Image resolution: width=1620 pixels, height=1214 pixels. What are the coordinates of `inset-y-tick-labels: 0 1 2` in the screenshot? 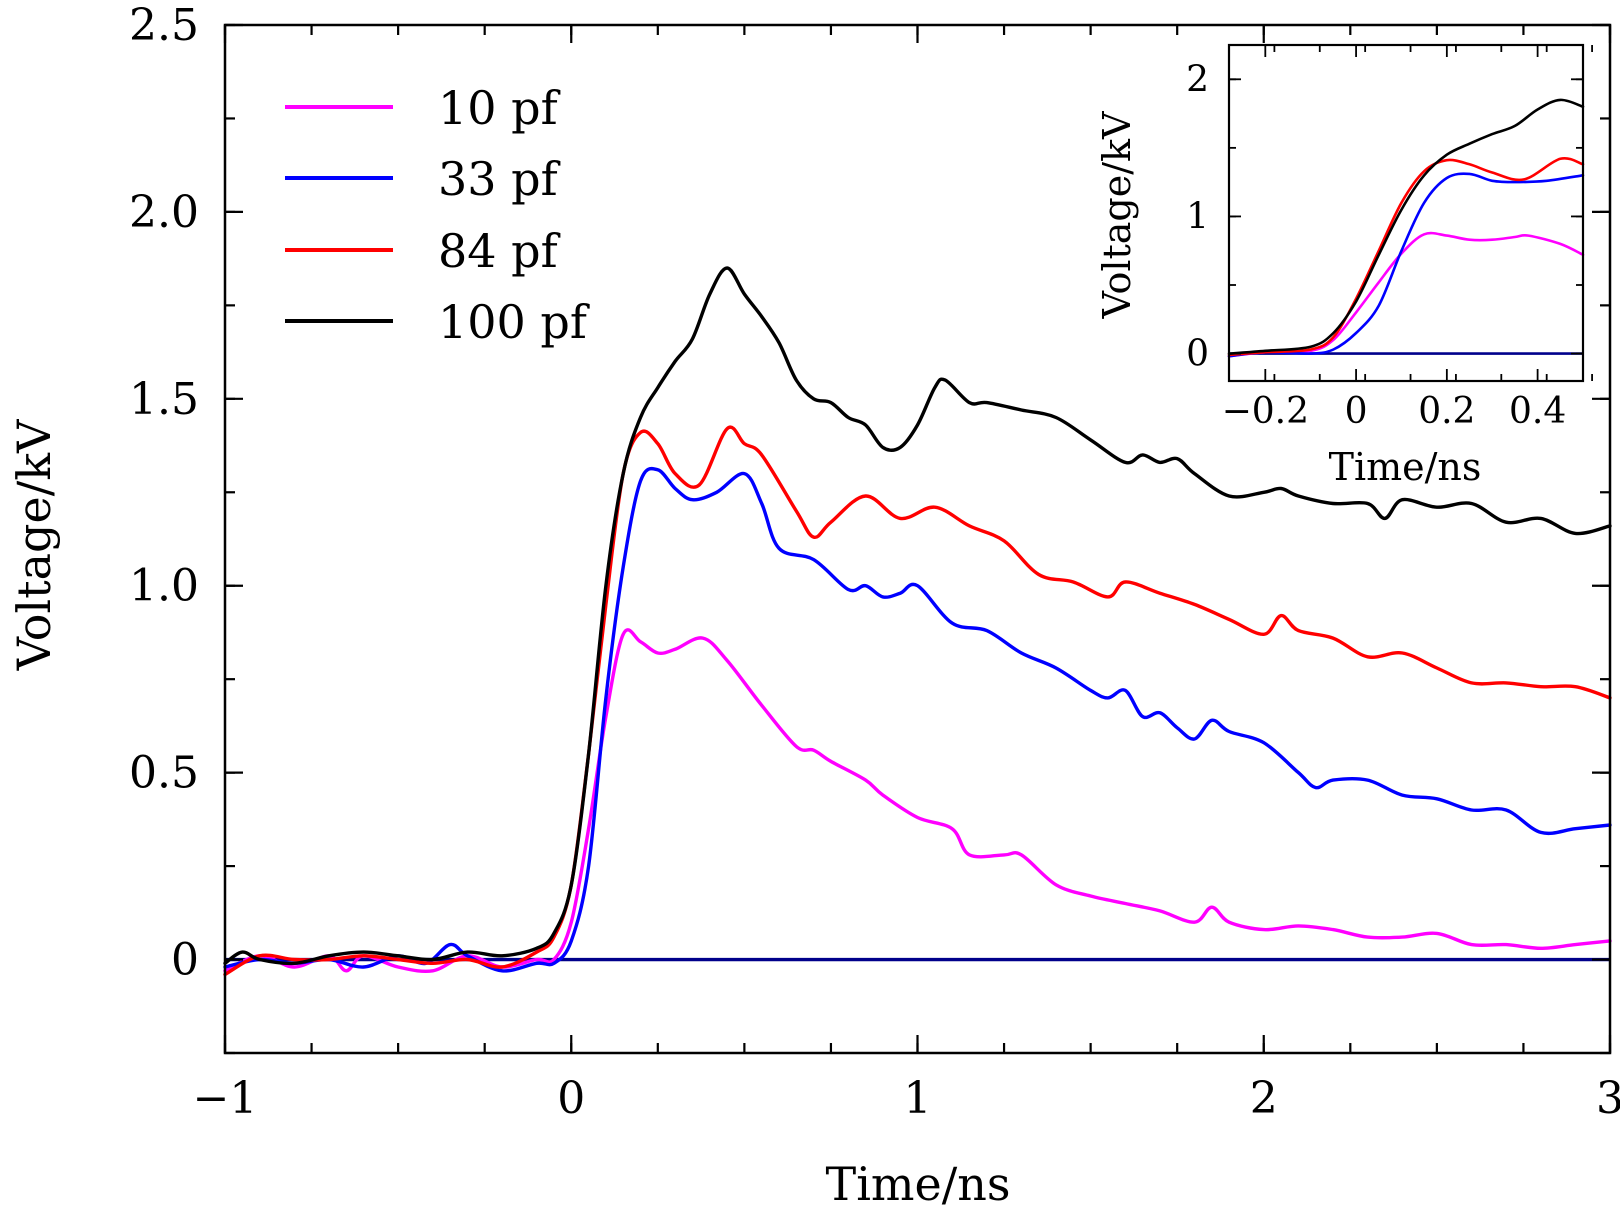 It's located at (1197, 216).